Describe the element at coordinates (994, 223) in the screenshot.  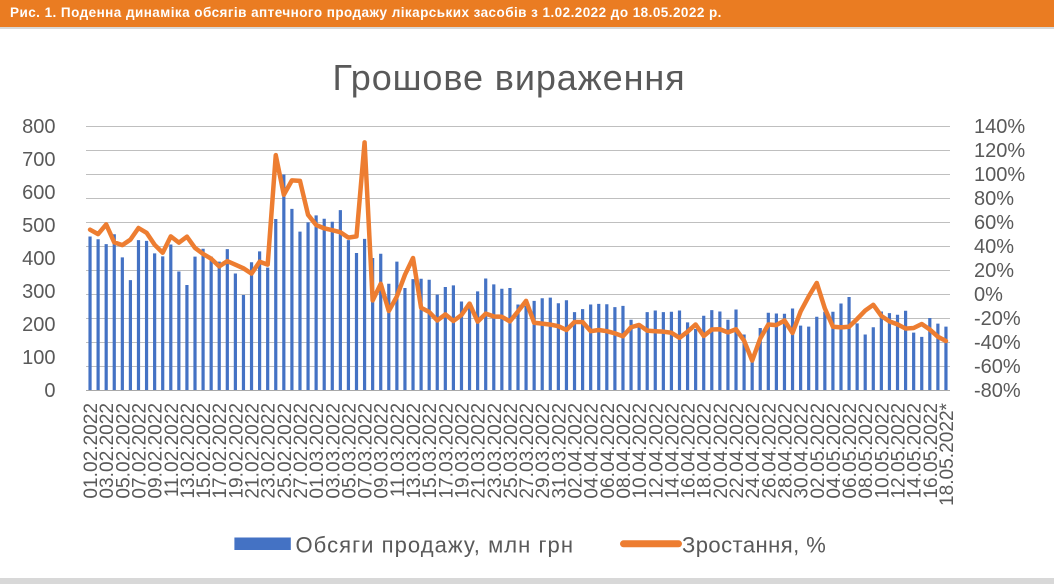
I see `svg-text: 60%` at that location.